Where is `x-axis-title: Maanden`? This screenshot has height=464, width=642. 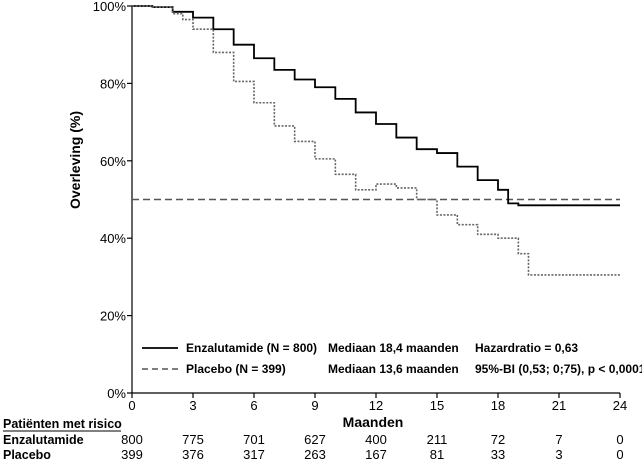
x-axis-title: Maanden is located at coordinates (373, 422).